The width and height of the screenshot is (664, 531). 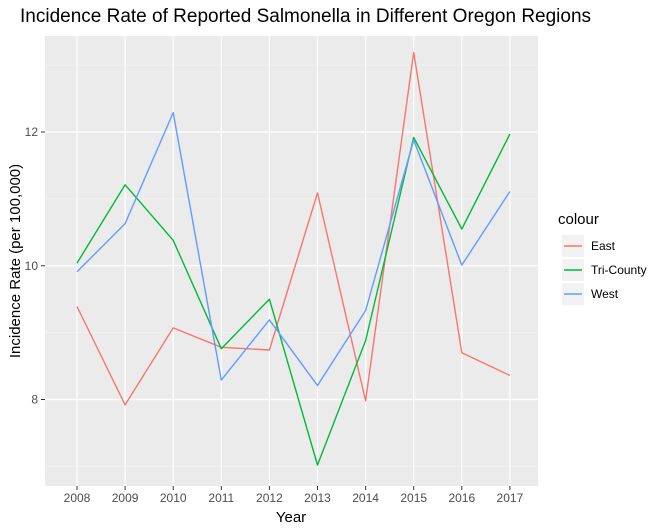 What do you see at coordinates (291, 517) in the screenshot?
I see `x-axis-title: Year` at bounding box center [291, 517].